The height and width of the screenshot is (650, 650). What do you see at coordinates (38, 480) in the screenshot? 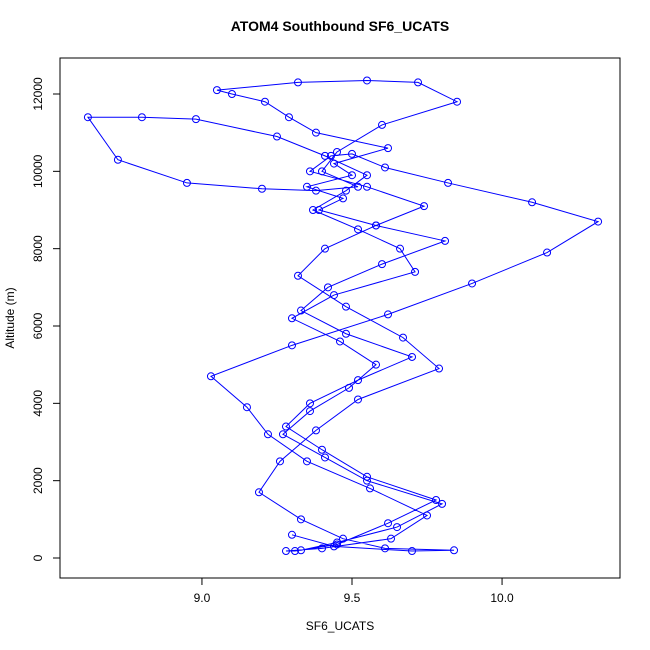
I see `y-tick-label: 2000` at bounding box center [38, 480].